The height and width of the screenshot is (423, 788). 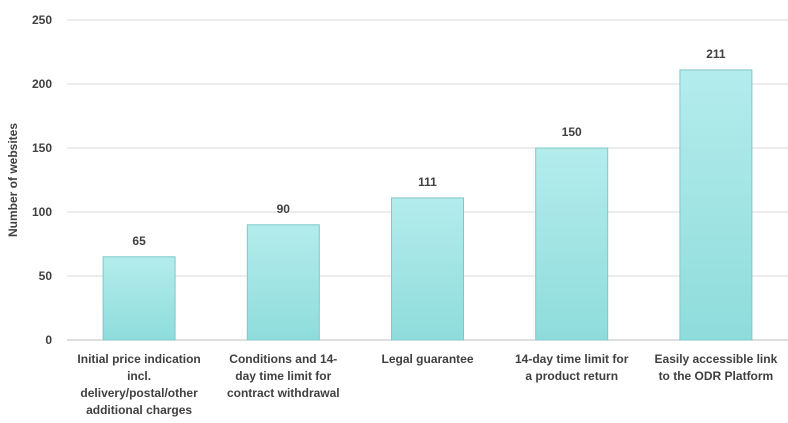 I want to click on x-tick-label: 14-day time limit for a product return, so click(x=572, y=367).